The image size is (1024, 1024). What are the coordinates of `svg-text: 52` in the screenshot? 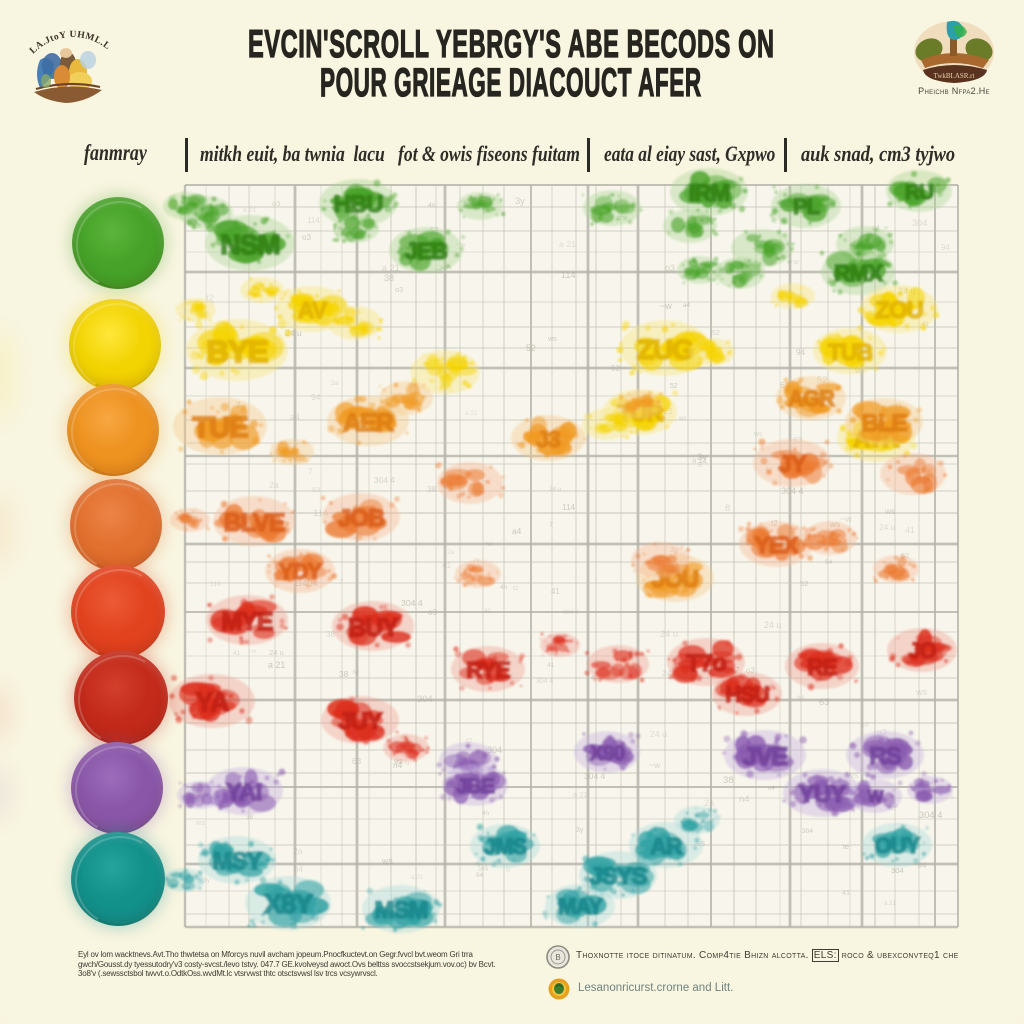 It's located at (674, 386).